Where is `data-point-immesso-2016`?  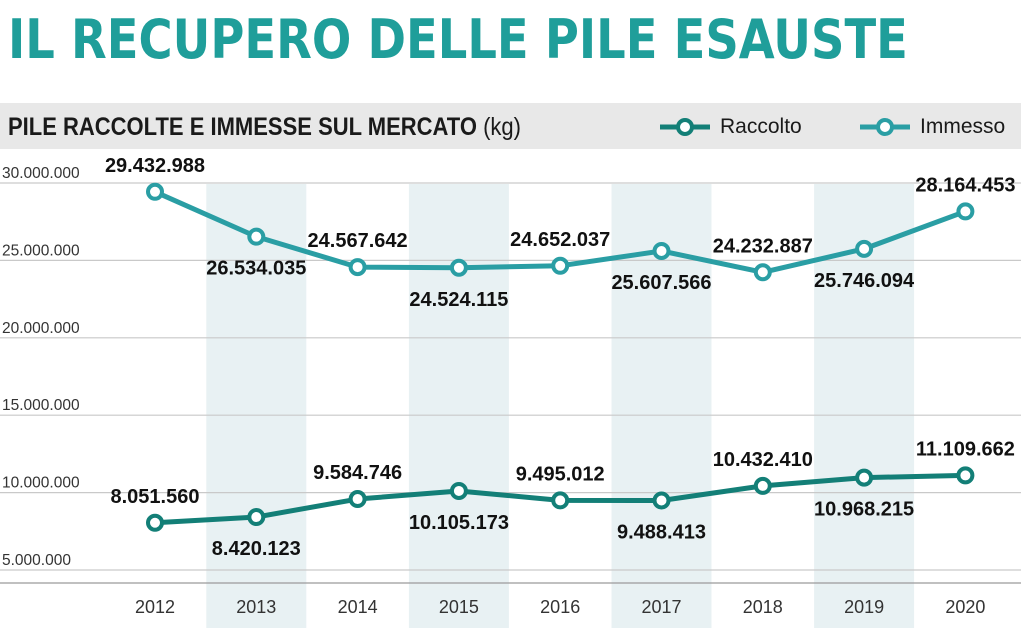
data-point-immesso-2016 is located at coordinates (560, 265).